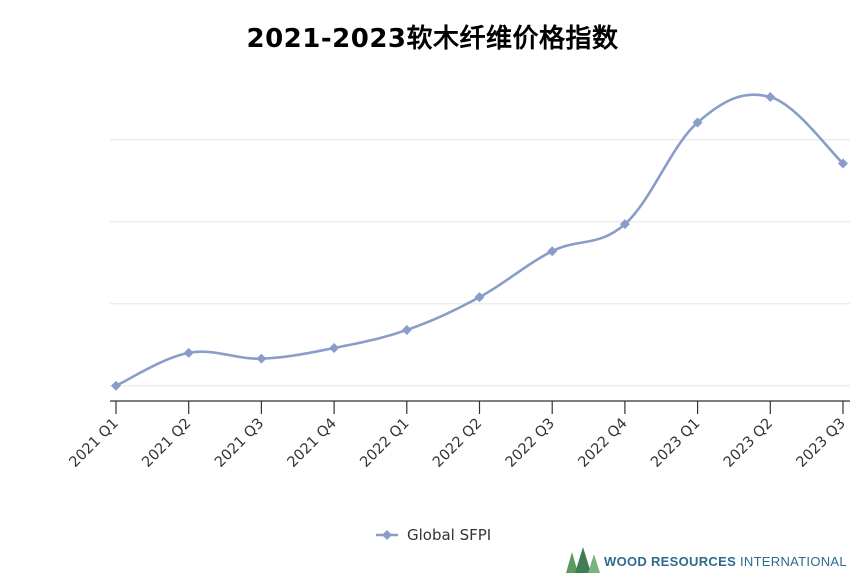 The image size is (865, 577). I want to click on x-tick-label: 2022 Q2, so click(457, 443).